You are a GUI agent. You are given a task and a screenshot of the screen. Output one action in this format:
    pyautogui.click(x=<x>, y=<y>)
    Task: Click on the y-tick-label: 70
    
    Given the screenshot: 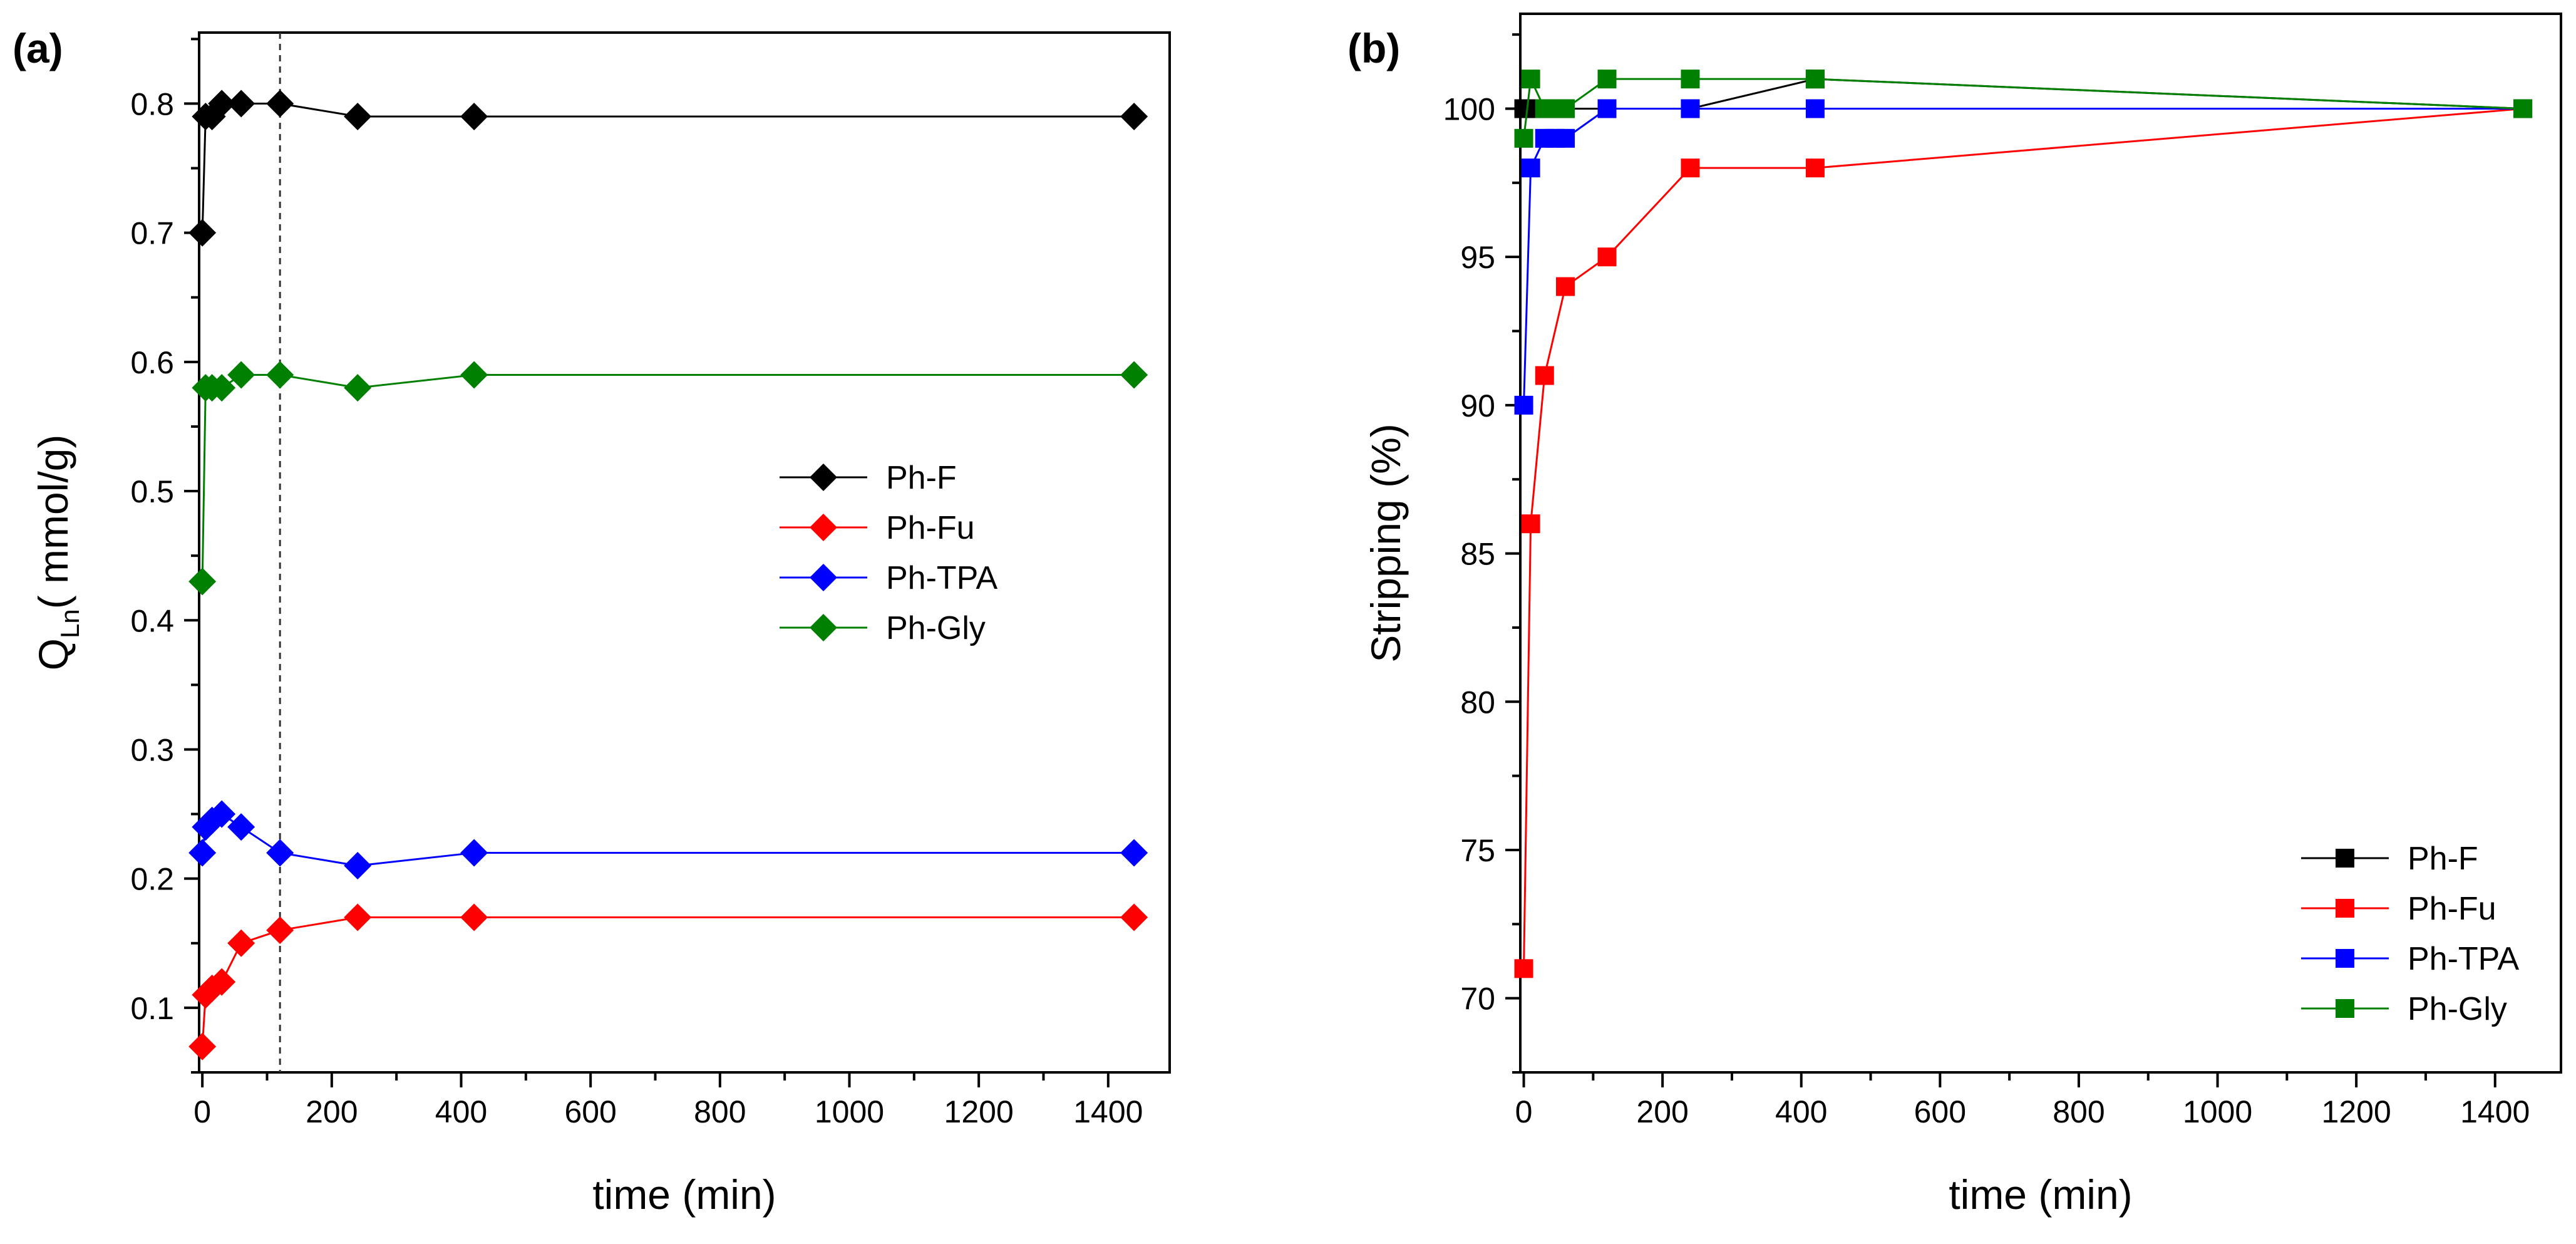 What is the action you would take?
    pyautogui.click(x=1477, y=999)
    